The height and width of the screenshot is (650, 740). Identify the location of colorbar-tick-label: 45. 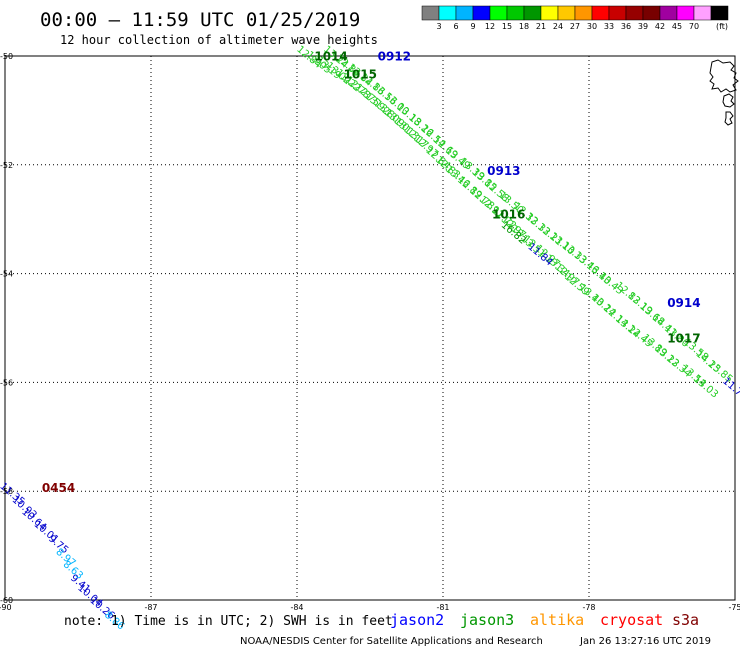
(677, 26).